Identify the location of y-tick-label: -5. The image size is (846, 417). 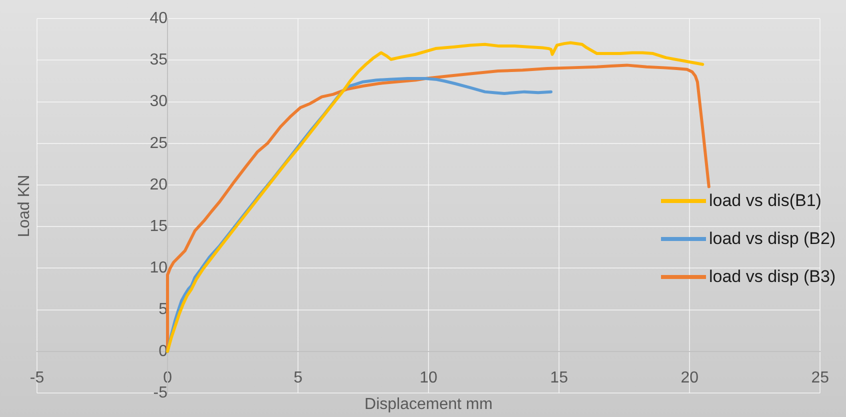
(160, 393).